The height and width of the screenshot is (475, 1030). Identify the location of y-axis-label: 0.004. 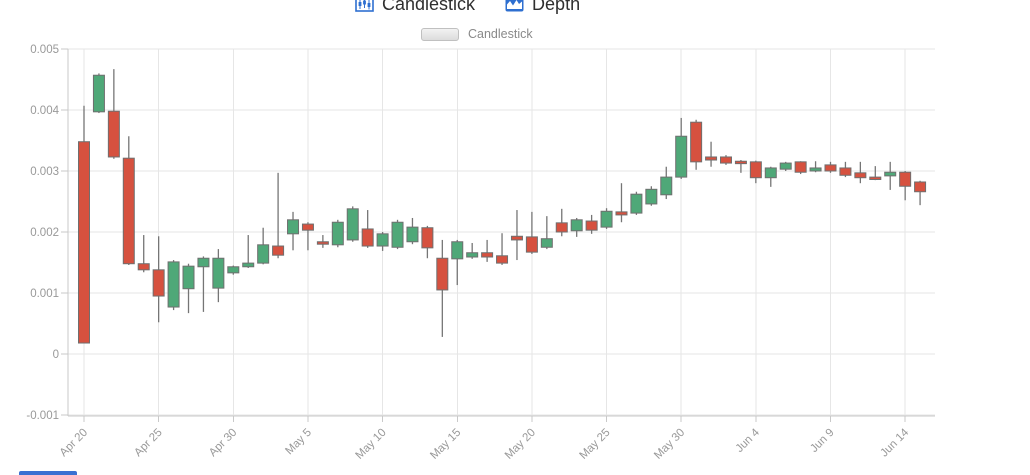
(44, 111).